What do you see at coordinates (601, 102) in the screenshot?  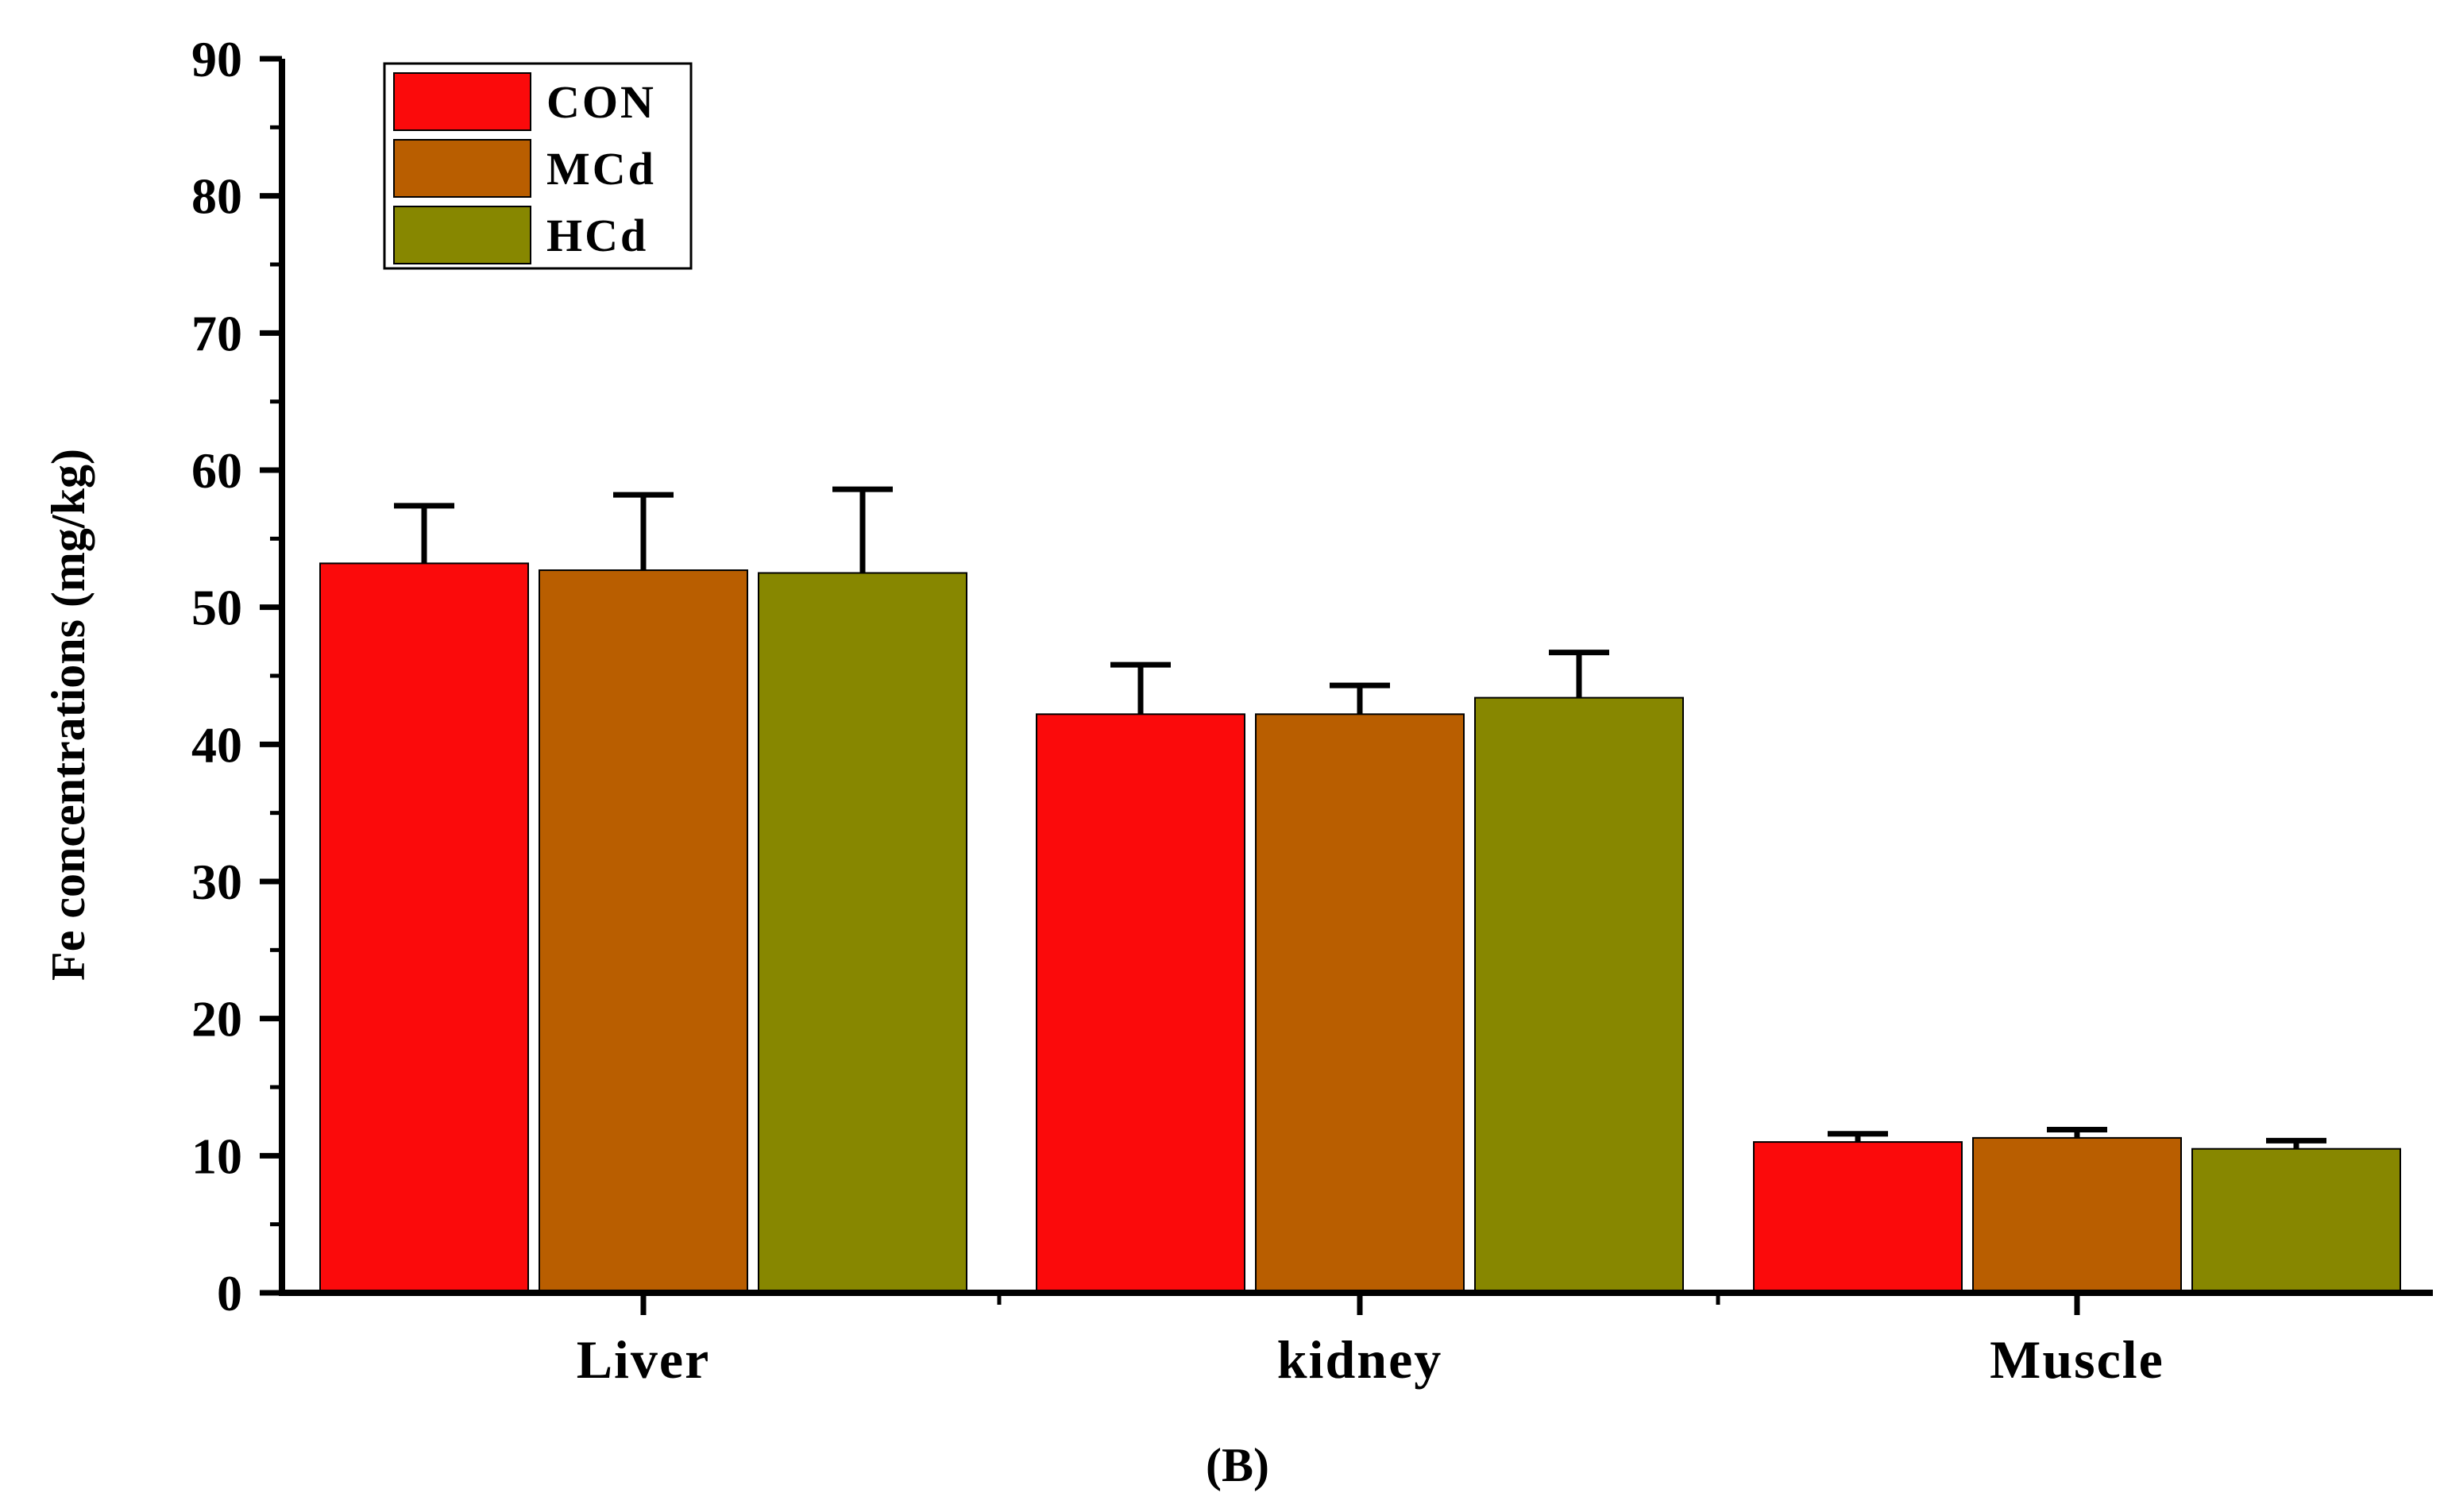 I see `legend-label-con: CON` at bounding box center [601, 102].